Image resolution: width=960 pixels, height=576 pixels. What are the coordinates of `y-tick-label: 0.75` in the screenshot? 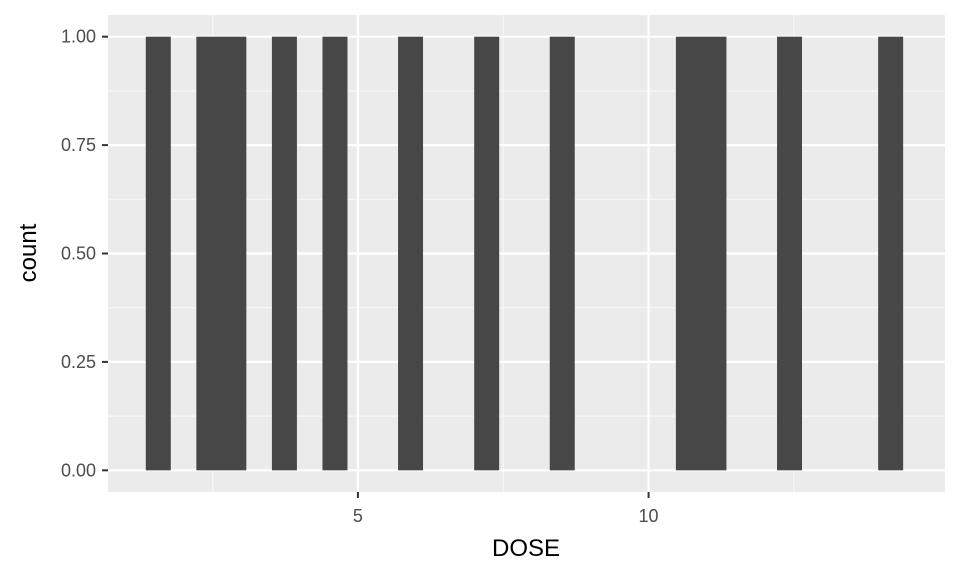 It's located at (78, 145).